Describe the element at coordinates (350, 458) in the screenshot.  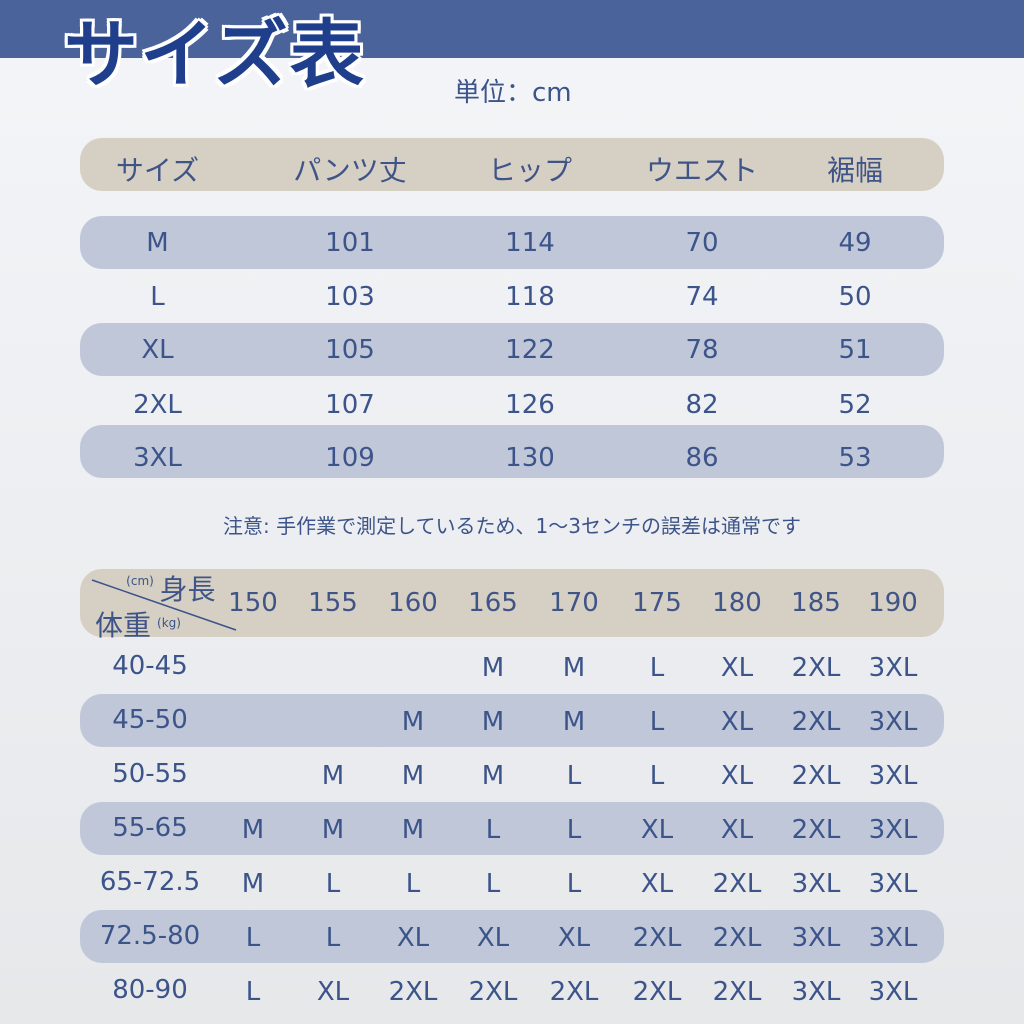
I see `size-cell: 109` at that location.